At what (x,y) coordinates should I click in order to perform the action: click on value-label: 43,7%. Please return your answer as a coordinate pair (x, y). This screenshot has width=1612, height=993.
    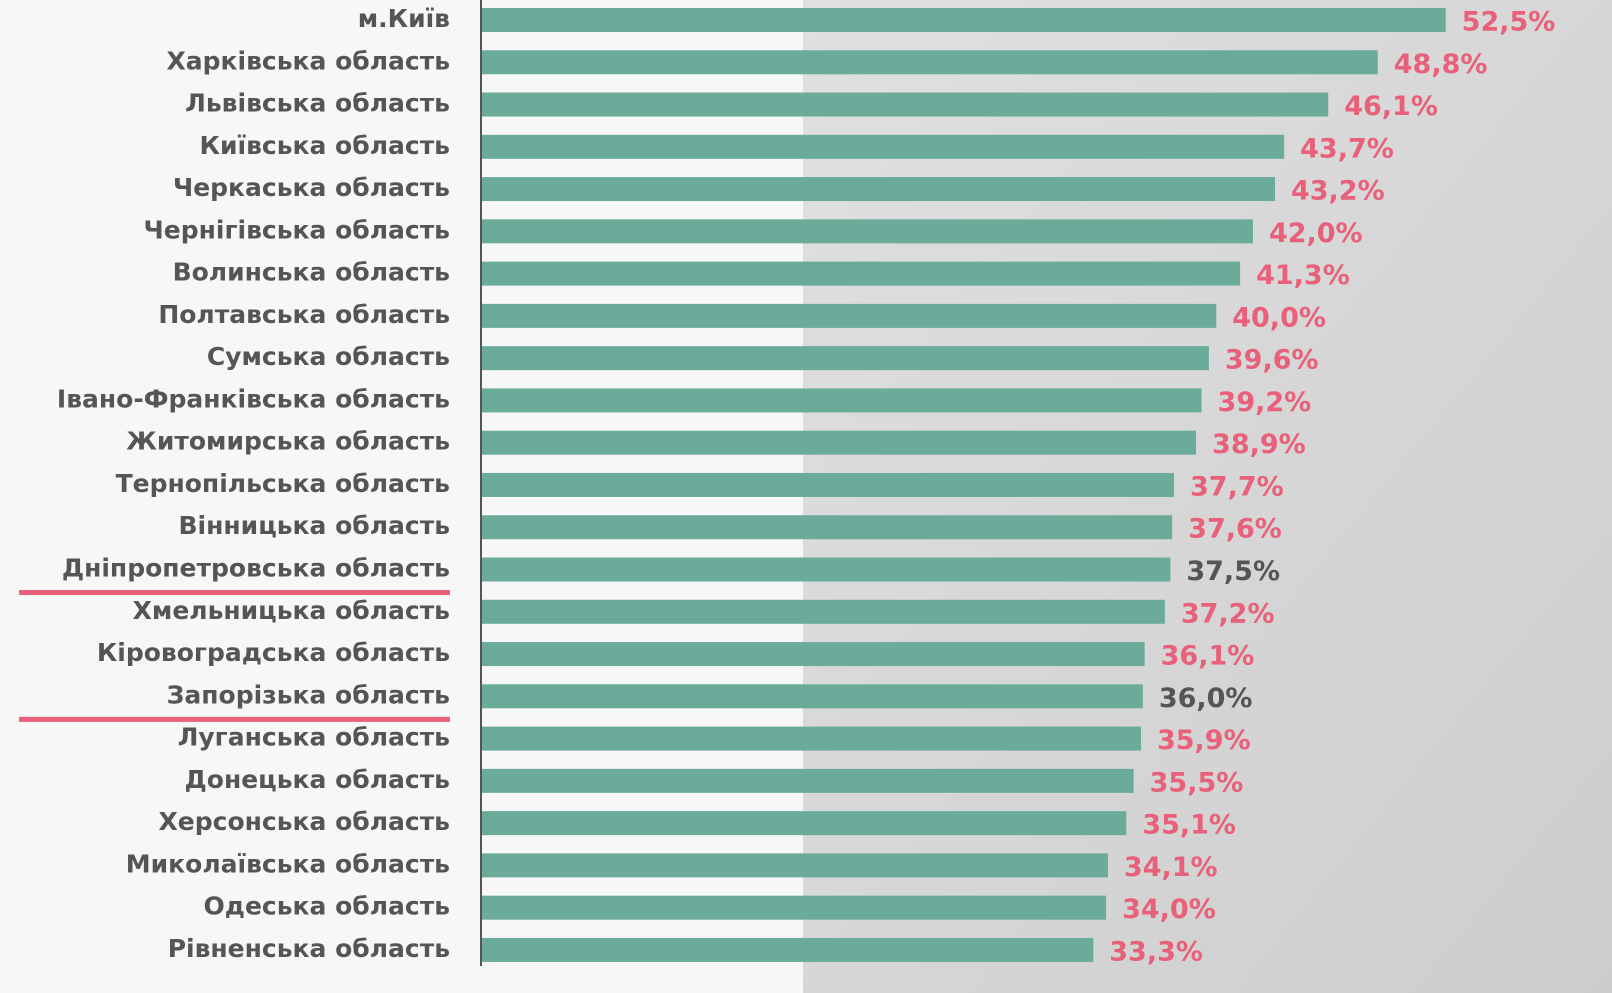
    Looking at the image, I should click on (1347, 148).